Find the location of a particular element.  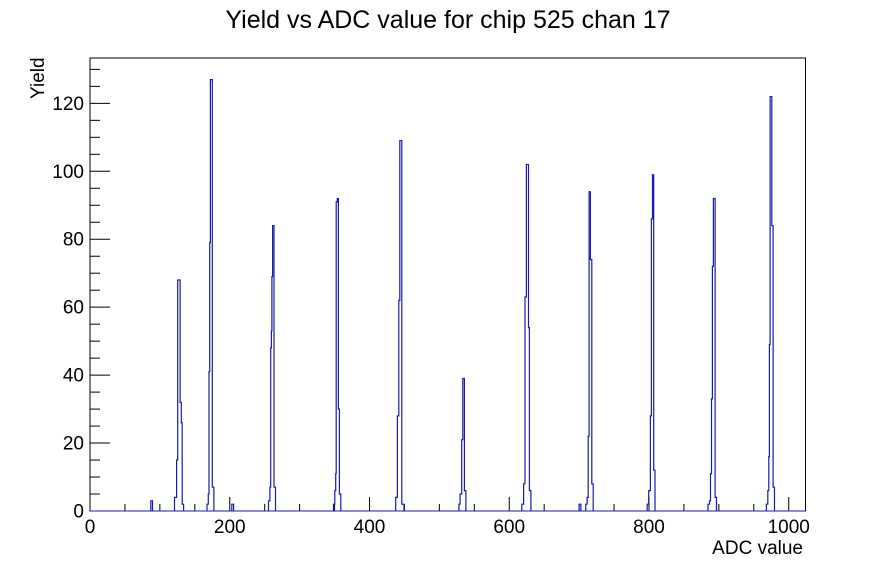

svg-text: 1000 is located at coordinates (789, 527).